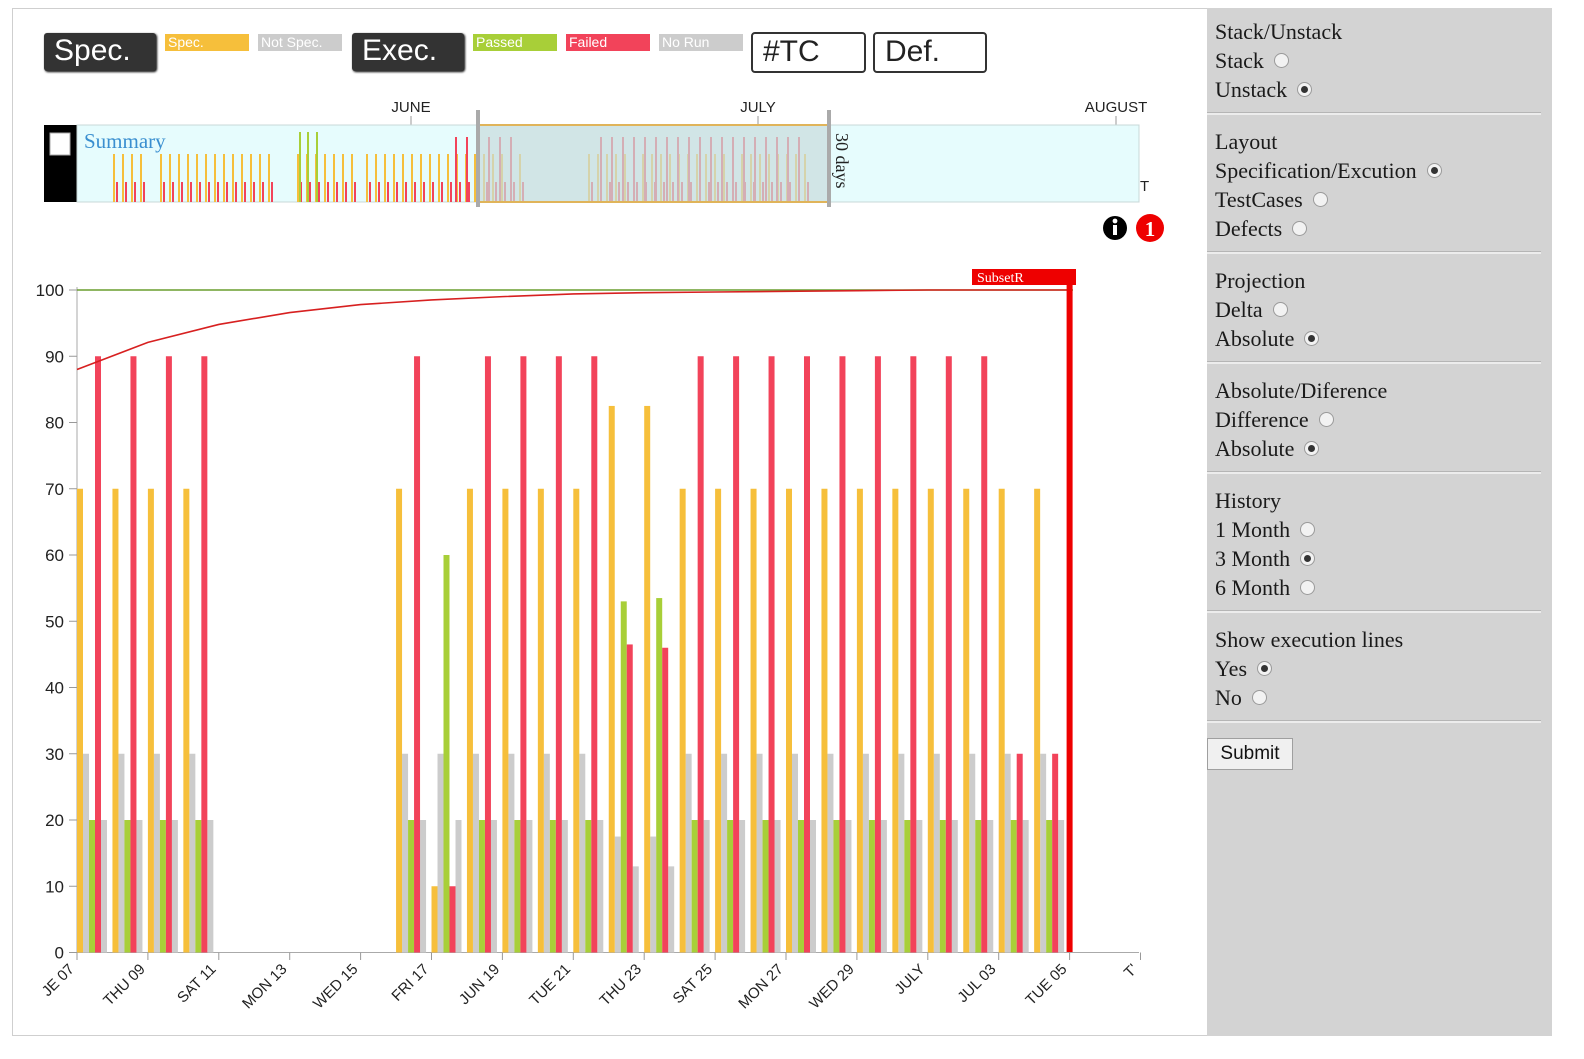 The image size is (1584, 1059). Describe the element at coordinates (207, 42) in the screenshot. I see `legend-spec: Spec.` at that location.